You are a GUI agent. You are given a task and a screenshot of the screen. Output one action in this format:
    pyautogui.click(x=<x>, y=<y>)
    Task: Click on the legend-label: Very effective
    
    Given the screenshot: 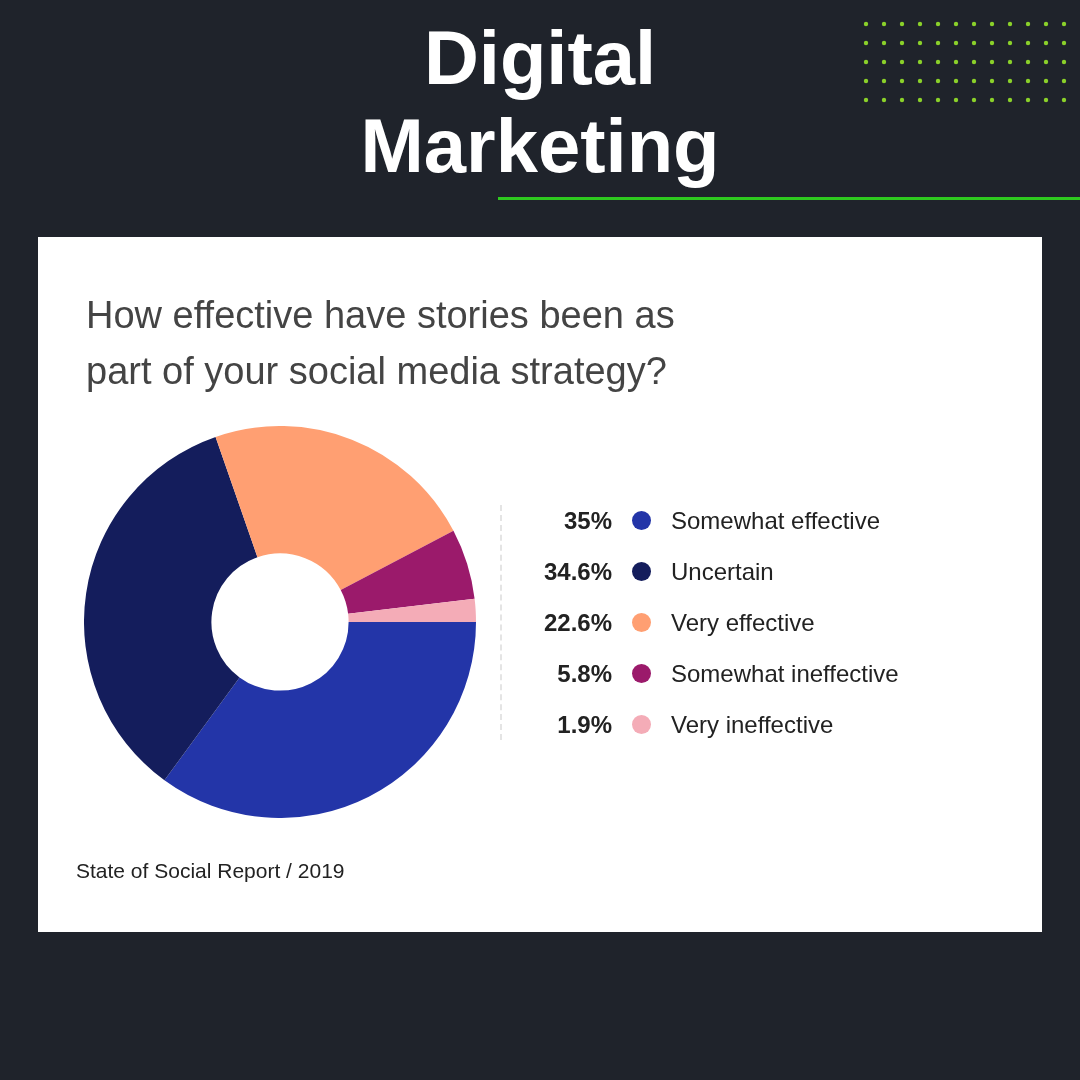 What is the action you would take?
    pyautogui.click(x=743, y=622)
    